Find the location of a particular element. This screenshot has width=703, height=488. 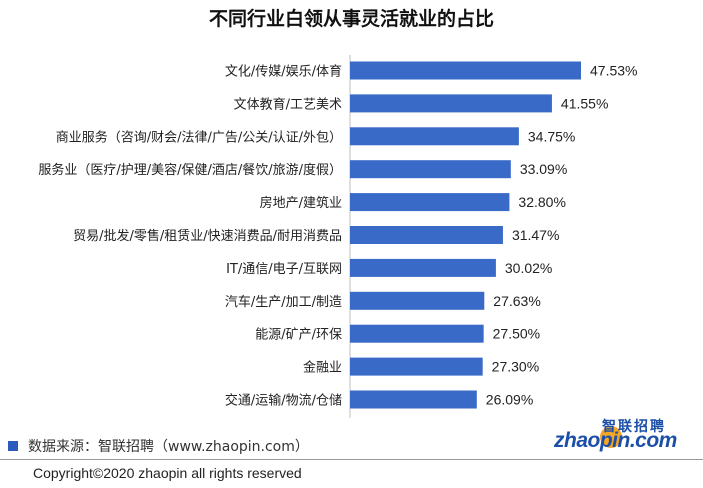

value-label: 32.80% is located at coordinates (541, 202).